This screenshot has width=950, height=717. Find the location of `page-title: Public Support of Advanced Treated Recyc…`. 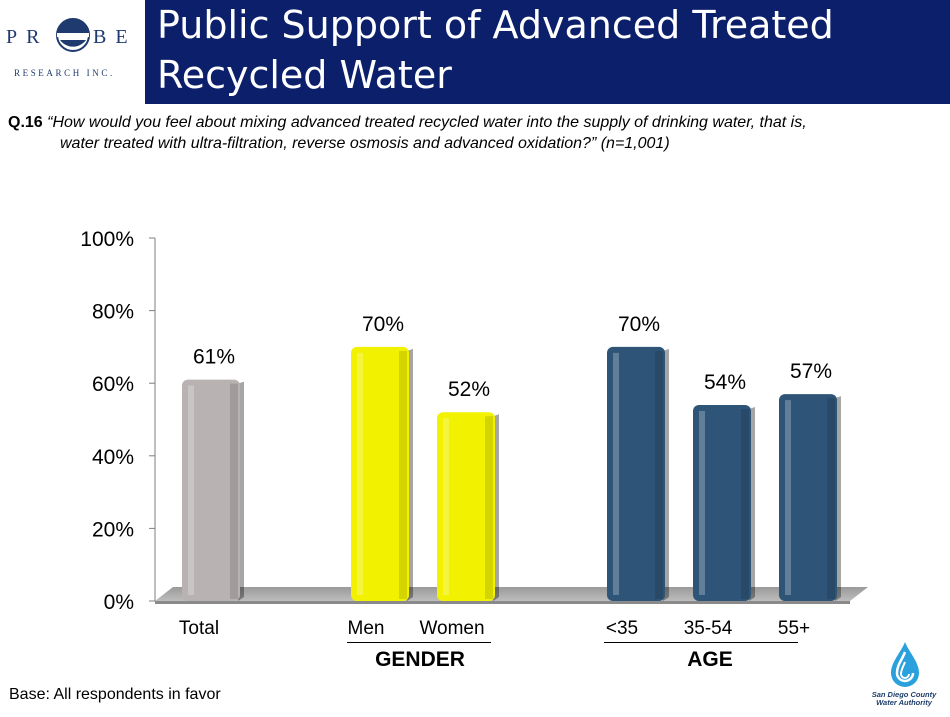

page-title: Public Support of Advanced Treated Recyc… is located at coordinates (547, 50).